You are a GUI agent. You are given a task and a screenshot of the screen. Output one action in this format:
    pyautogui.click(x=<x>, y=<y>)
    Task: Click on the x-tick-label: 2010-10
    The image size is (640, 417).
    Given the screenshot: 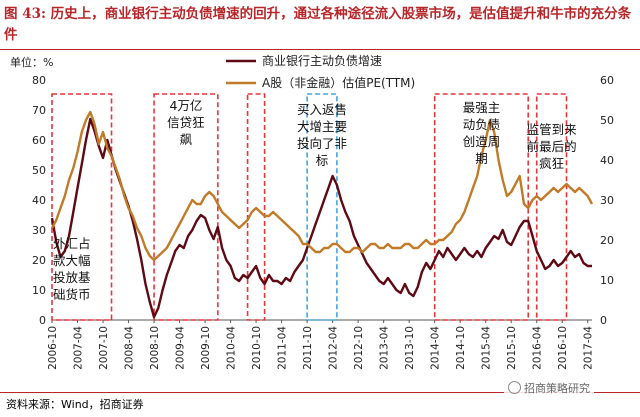 What is the action you would take?
    pyautogui.click(x=257, y=348)
    